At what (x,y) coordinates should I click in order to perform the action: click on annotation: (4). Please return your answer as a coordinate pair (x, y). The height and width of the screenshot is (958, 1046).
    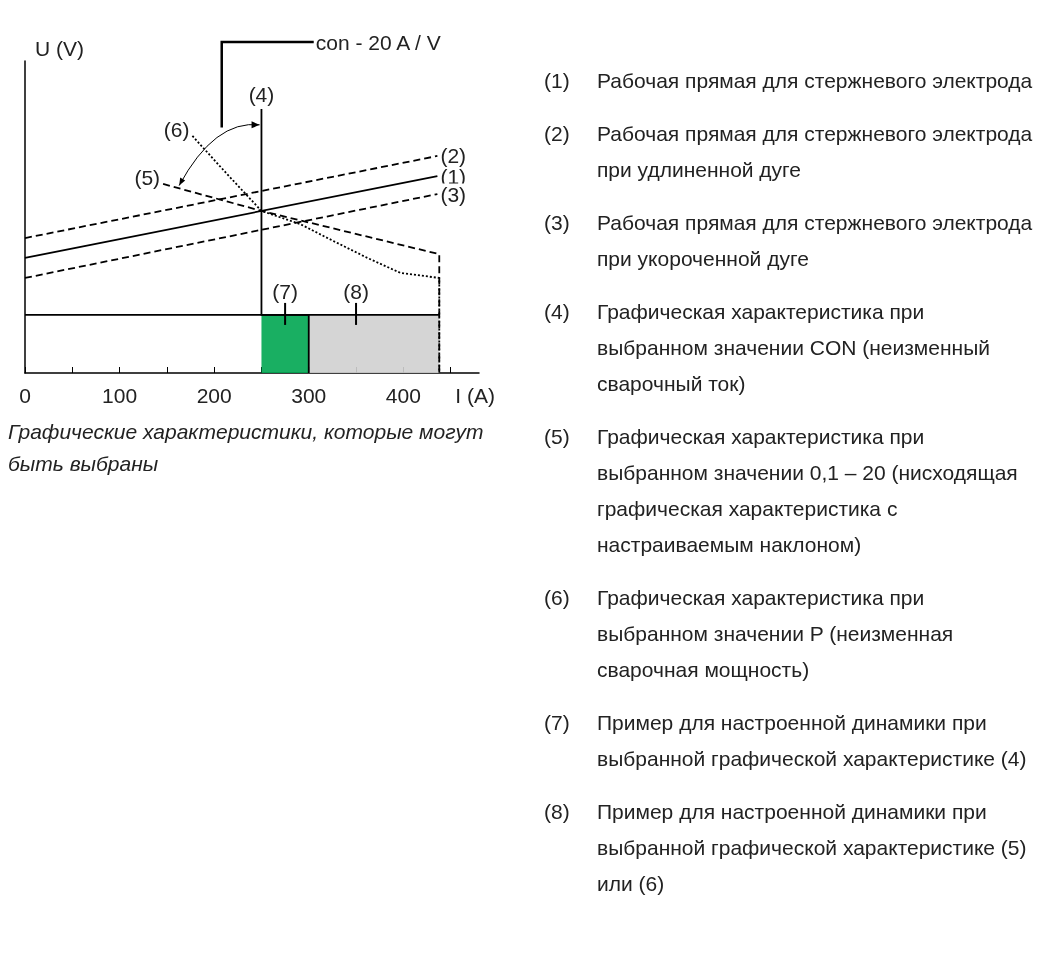
    Looking at the image, I should click on (261, 94).